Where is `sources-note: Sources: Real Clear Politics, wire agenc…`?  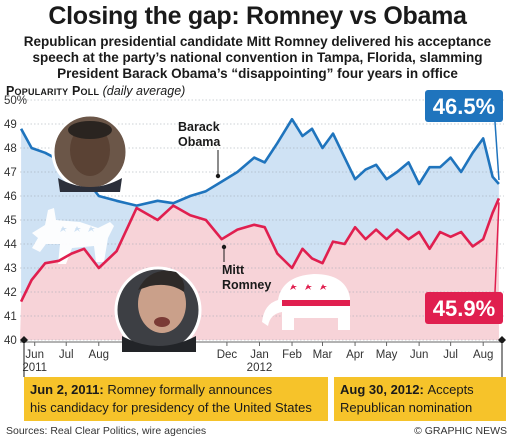 sources-note: Sources: Real Clear Politics, wire agenc… is located at coordinates (106, 431).